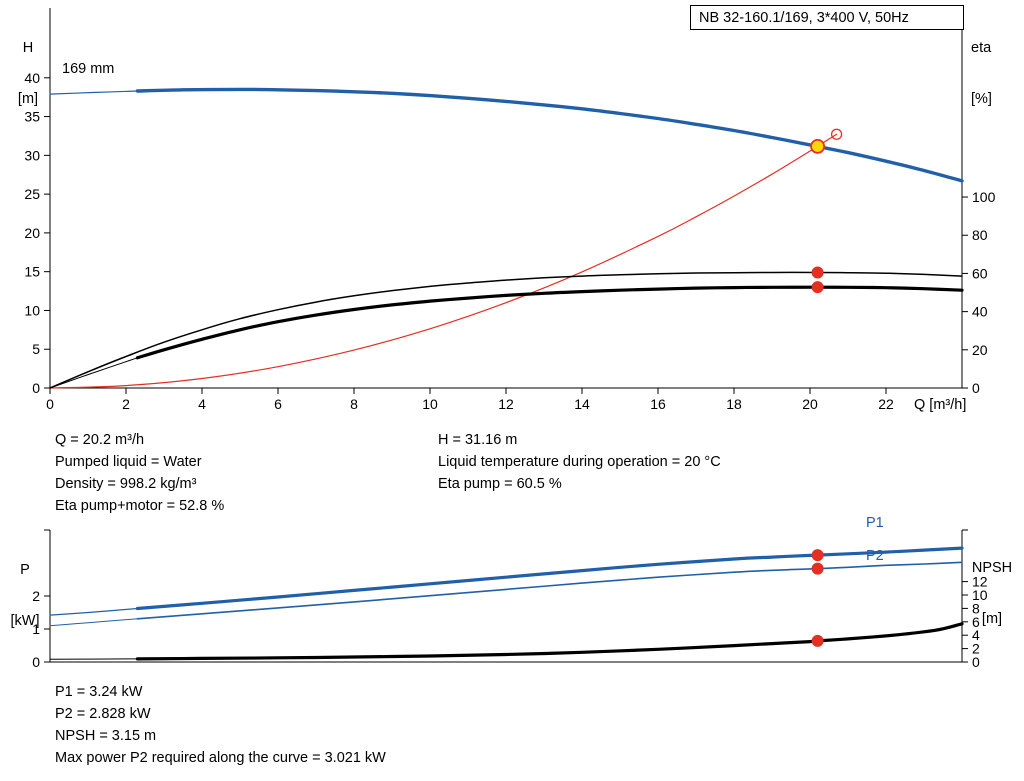  I want to click on info-eta-pump: Eta pump = 60.5 %, so click(500, 484).